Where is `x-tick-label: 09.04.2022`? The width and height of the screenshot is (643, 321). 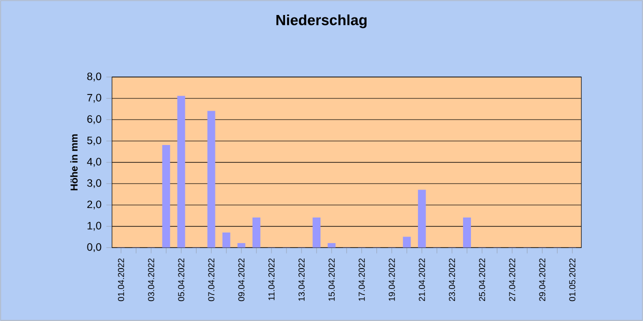
x-tick-label: 09.04.2022 is located at coordinates (241, 280).